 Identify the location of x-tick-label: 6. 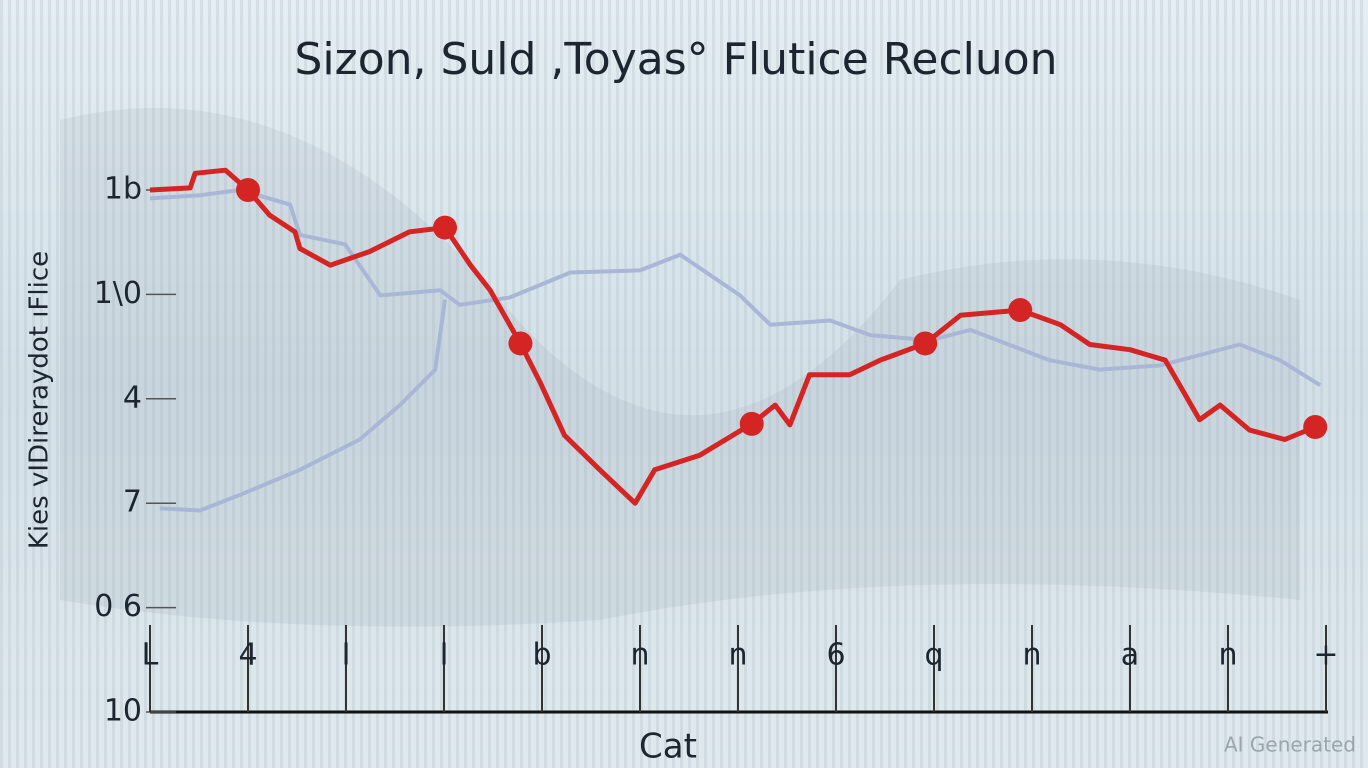
(835, 655).